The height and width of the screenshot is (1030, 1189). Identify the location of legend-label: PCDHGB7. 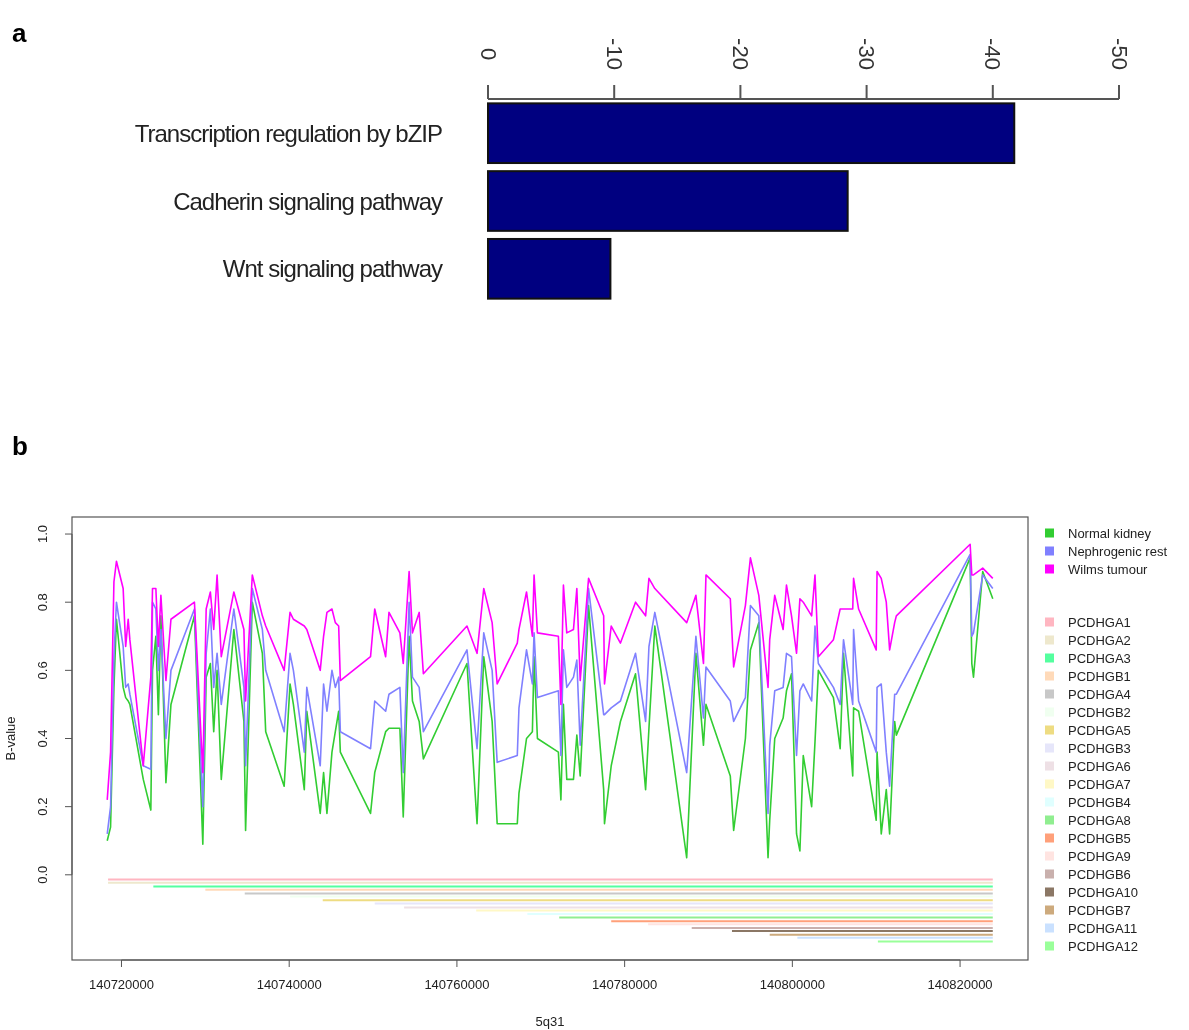
(1099, 910).